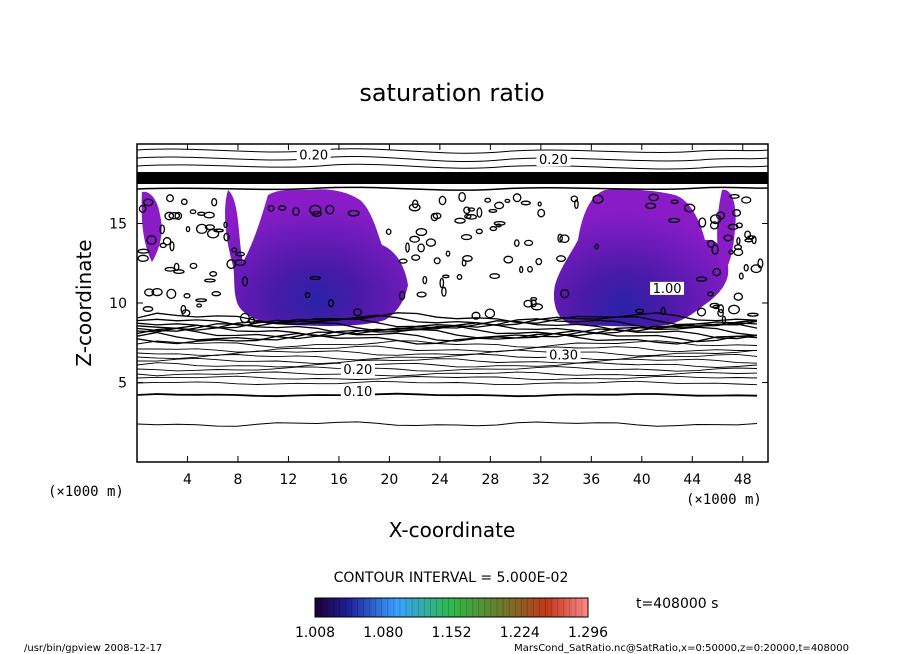 This screenshot has width=904, height=654. Describe the element at coordinates (86, 492) in the screenshot. I see `x-unit-left: (×1000 m)` at that location.